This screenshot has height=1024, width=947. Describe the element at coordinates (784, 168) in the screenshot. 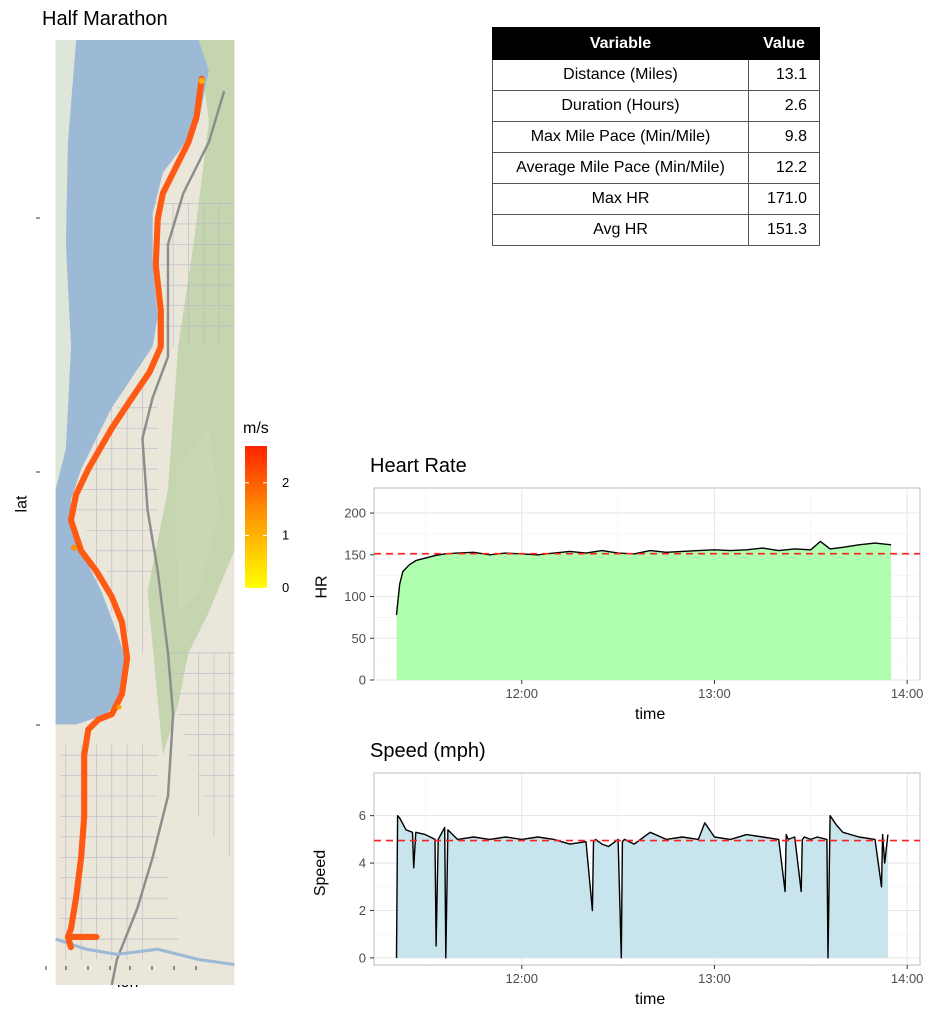

I see `table-cell-value: 12.2` at that location.